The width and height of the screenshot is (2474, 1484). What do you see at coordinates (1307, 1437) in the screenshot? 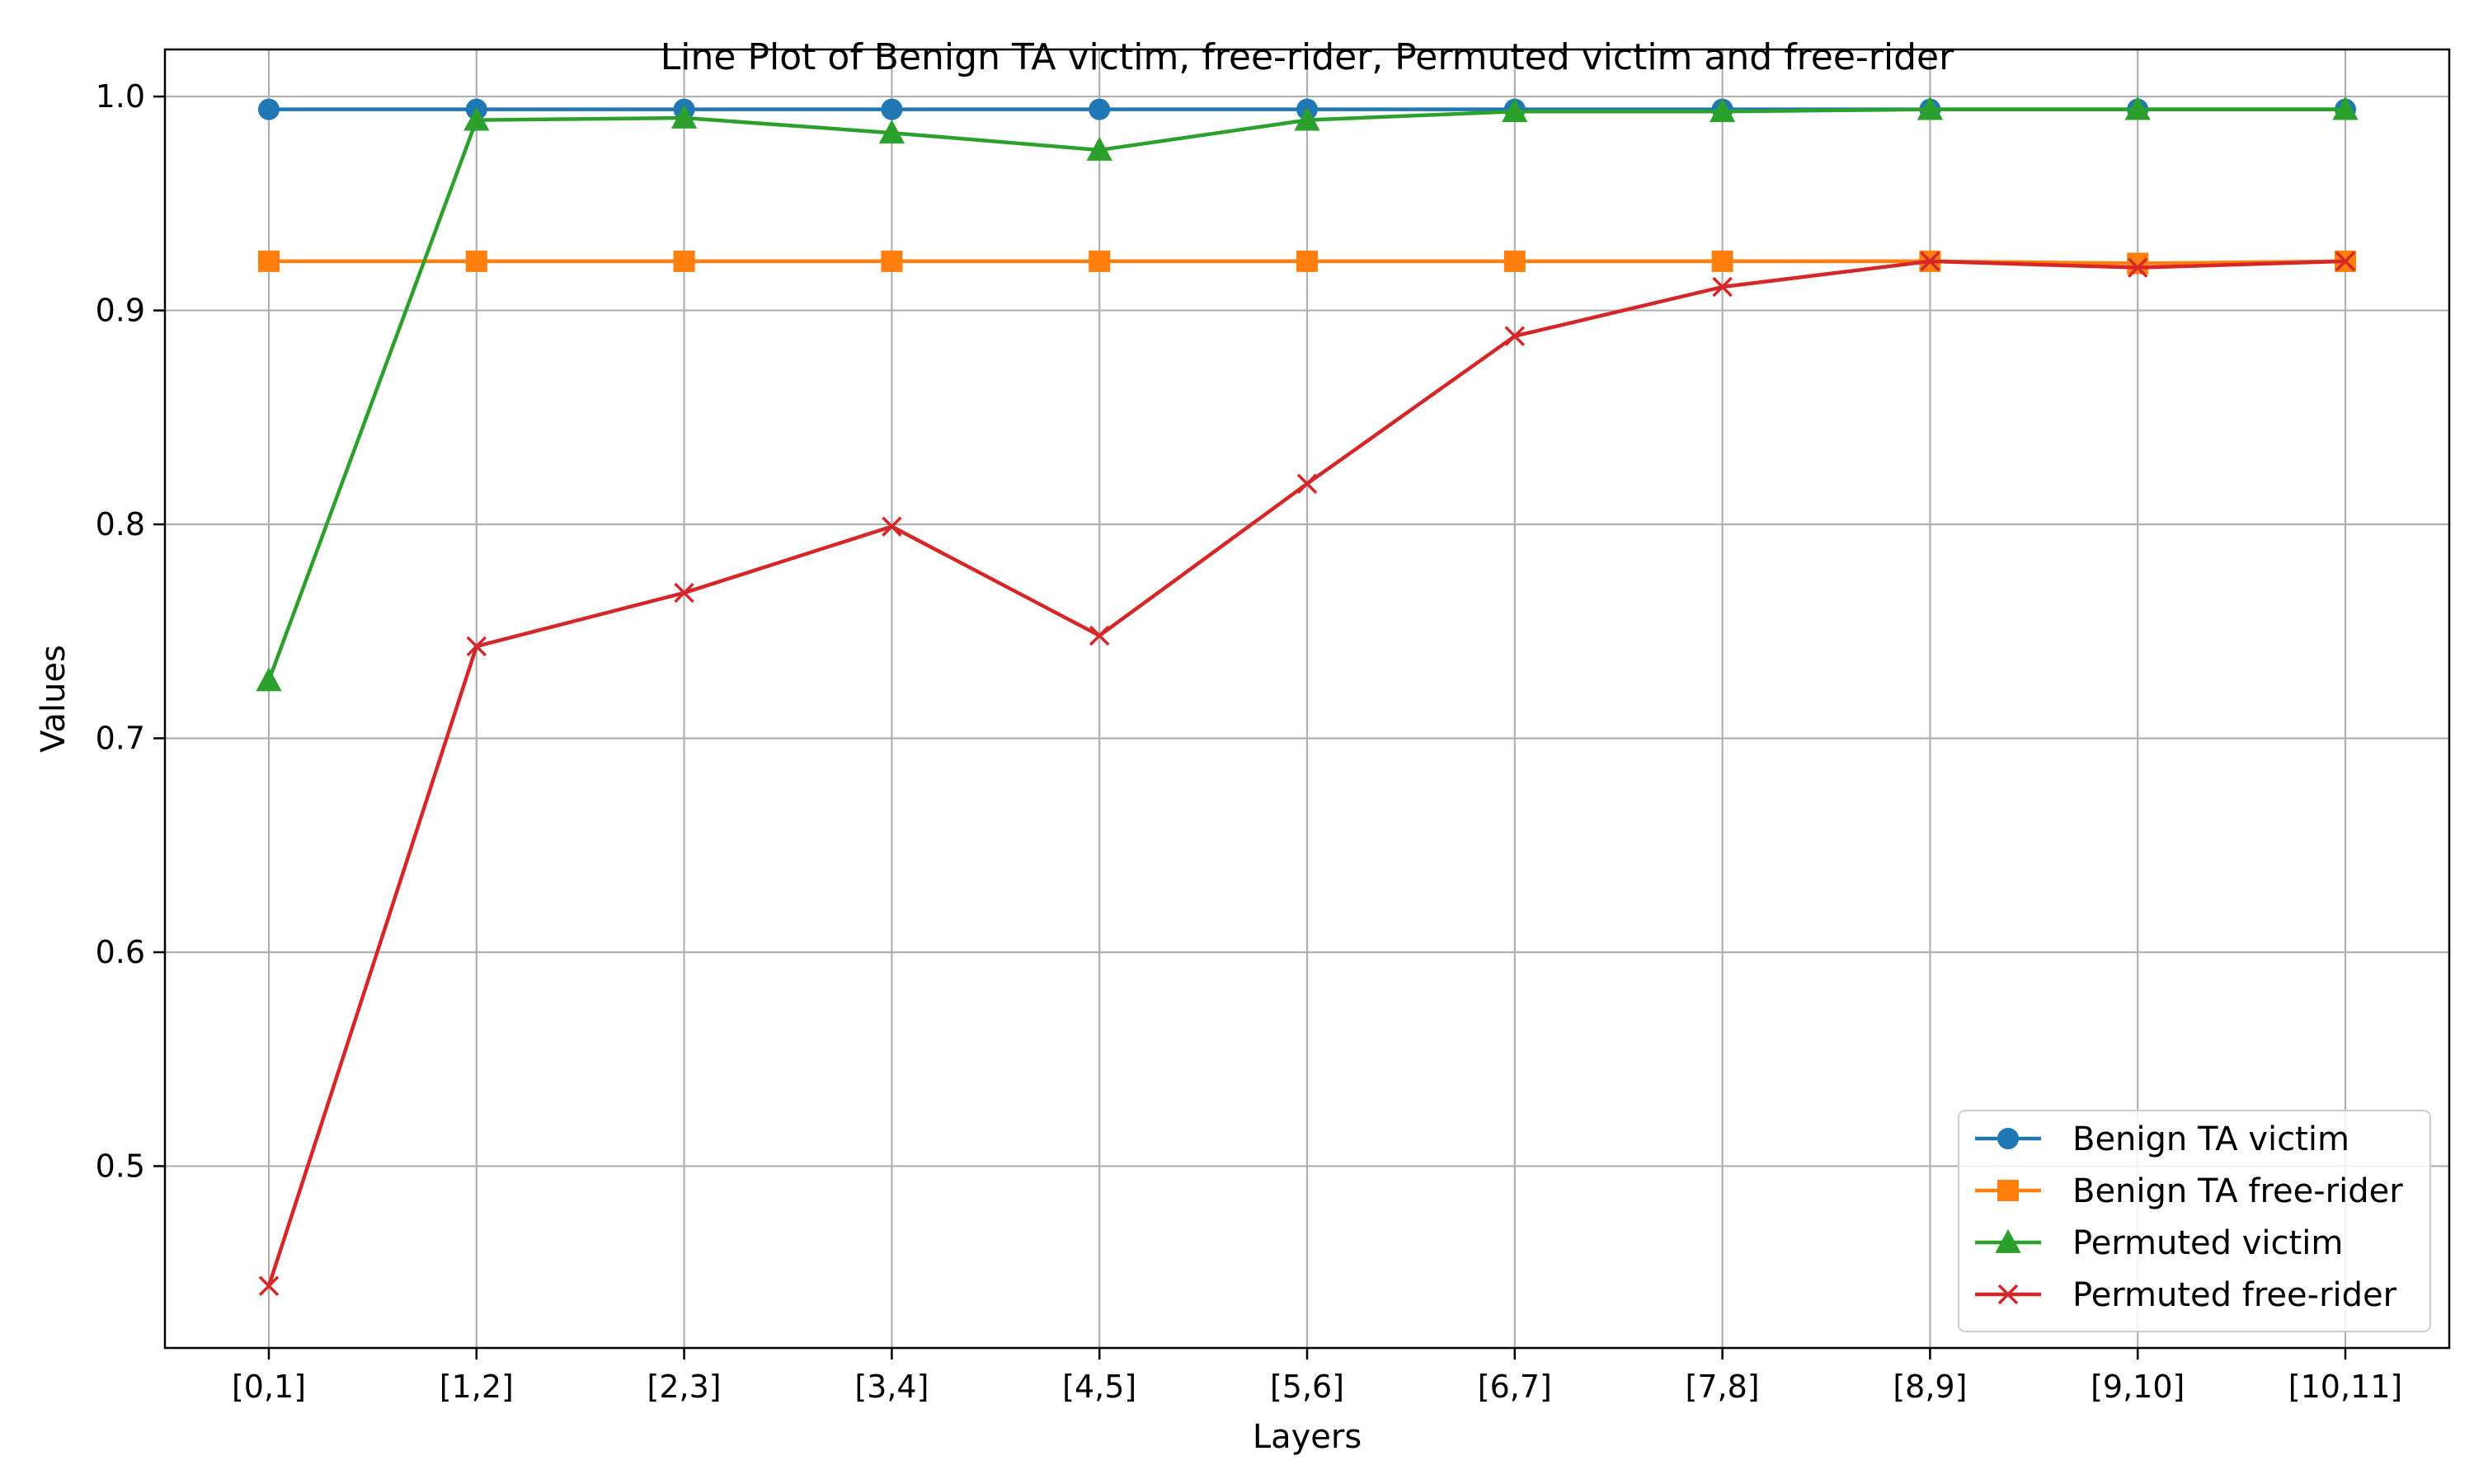
I see `x-axis-label: Layers` at bounding box center [1307, 1437].